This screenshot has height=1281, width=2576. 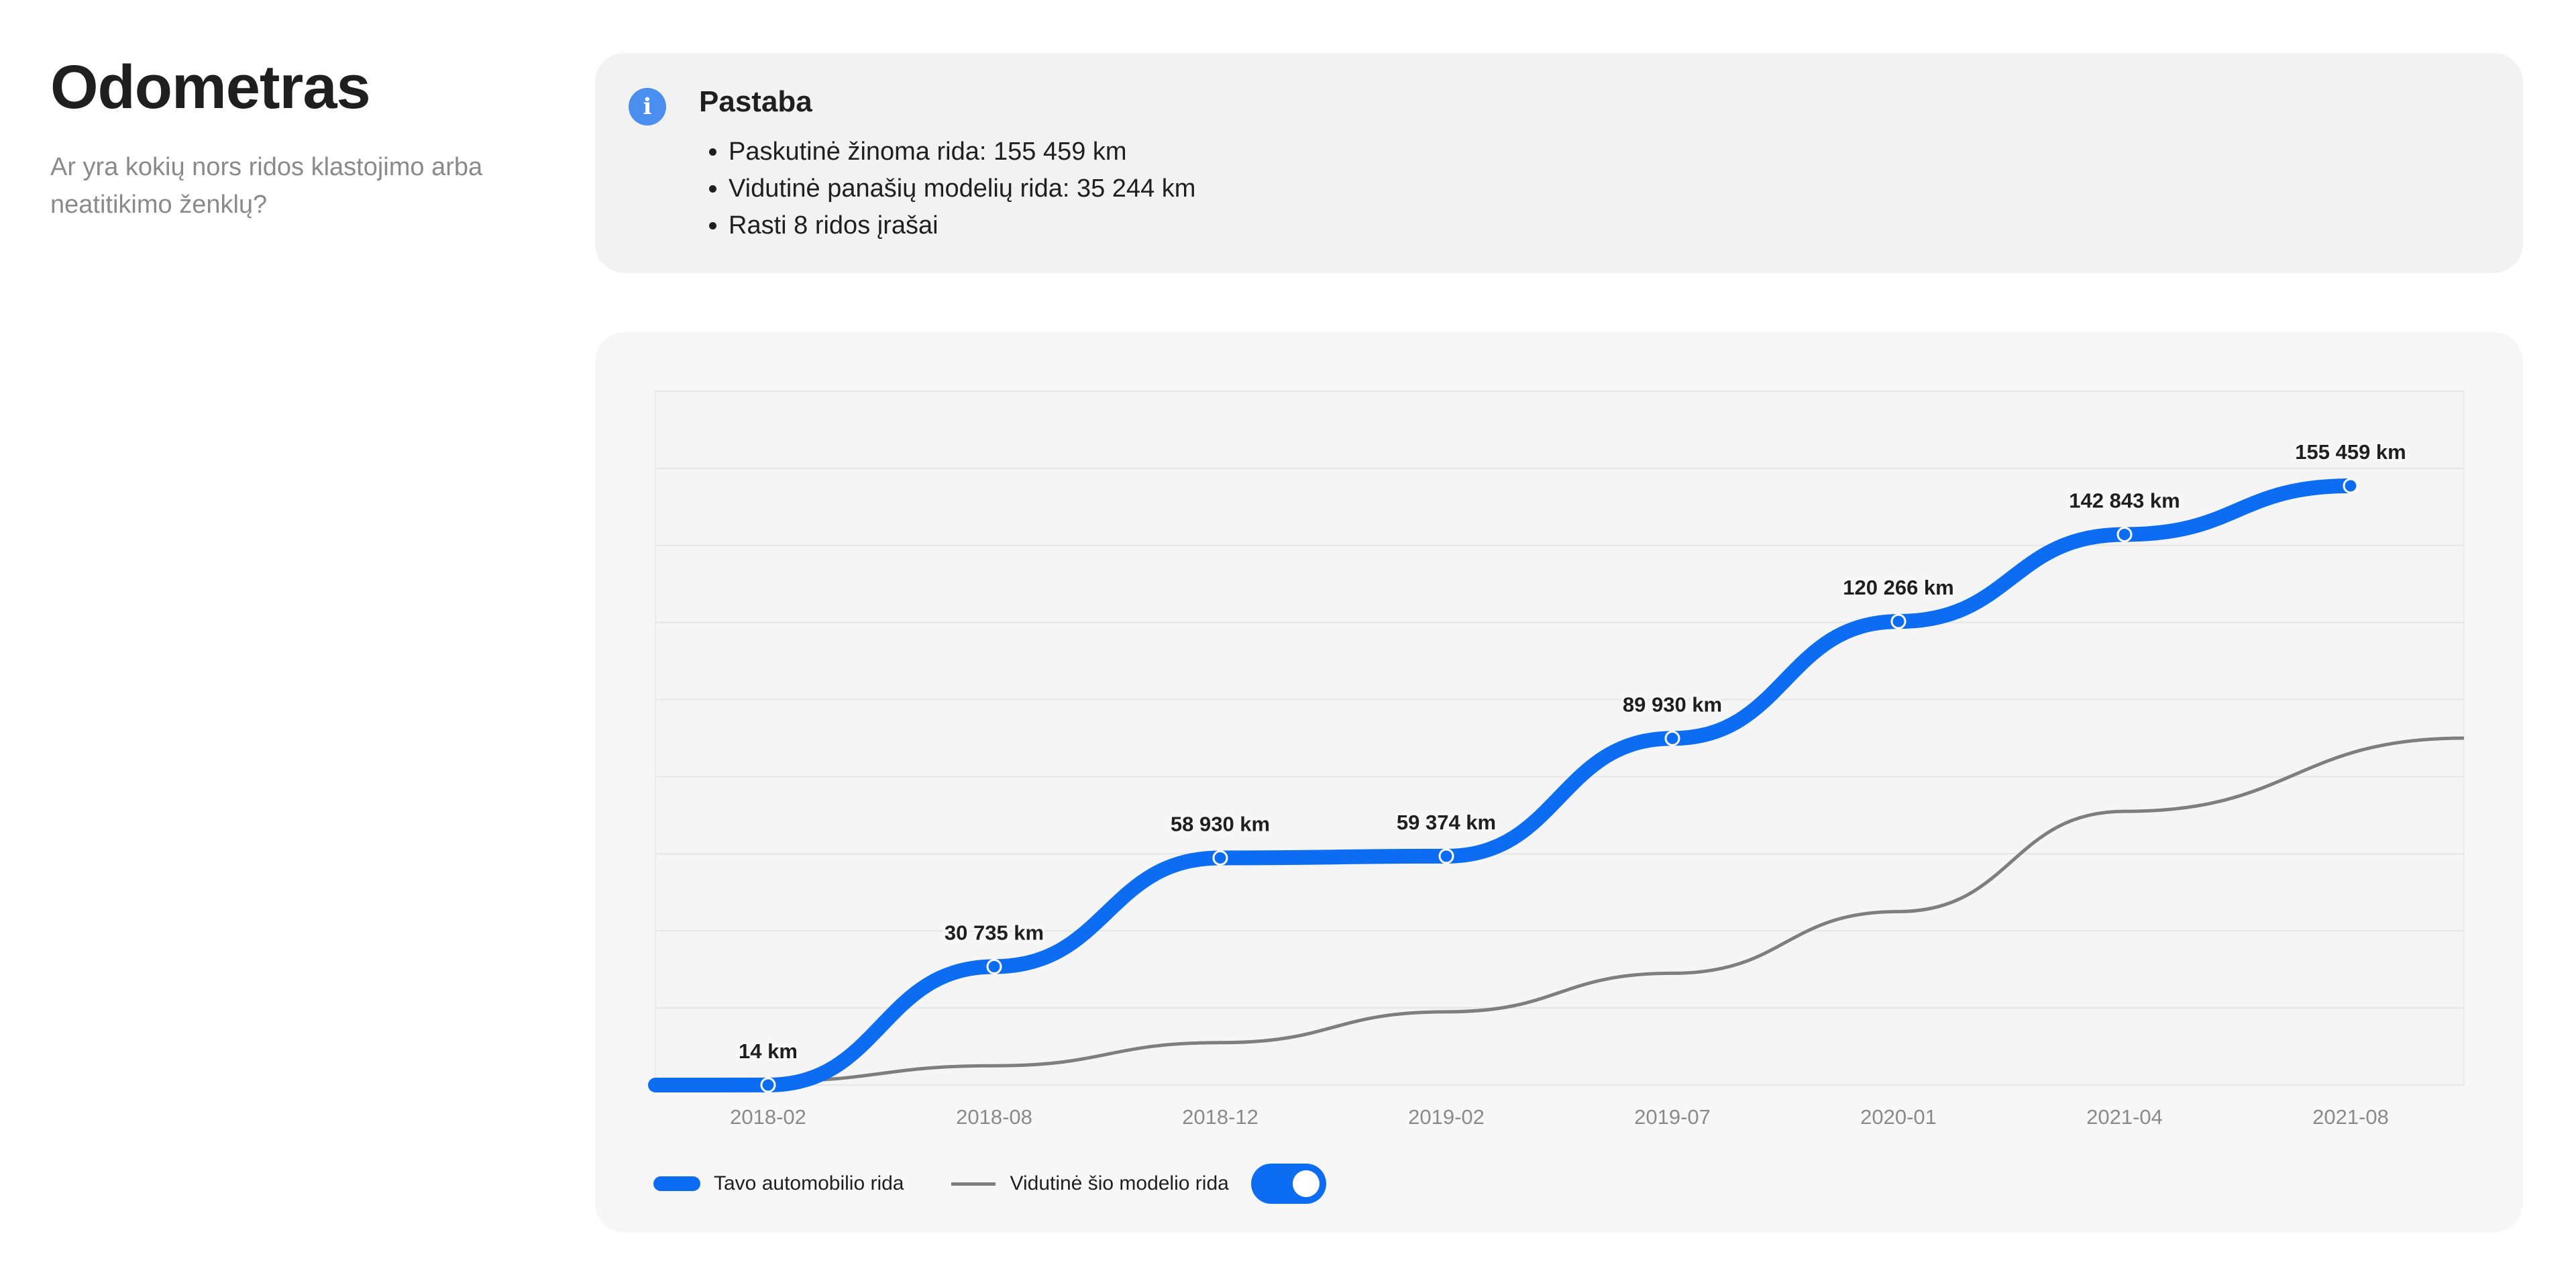 I want to click on data-label: 89 930 km, so click(x=1672, y=704).